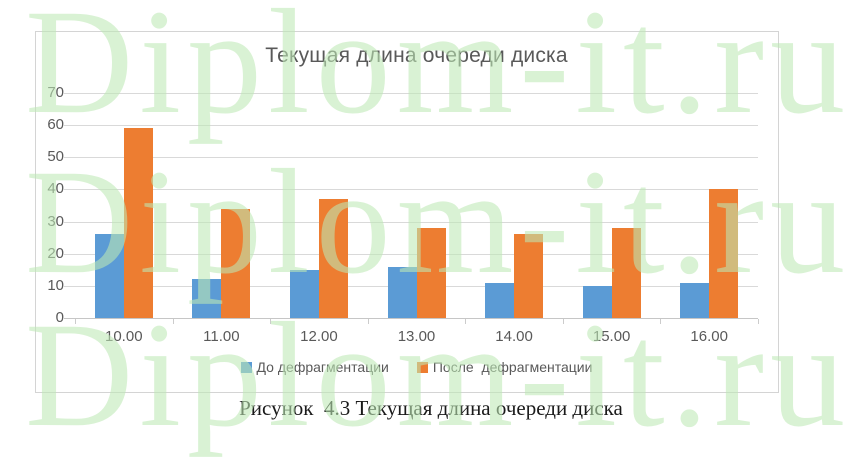 The height and width of the screenshot is (460, 862). What do you see at coordinates (109, 276) in the screenshot?
I see `bar-series0-cat0` at bounding box center [109, 276].